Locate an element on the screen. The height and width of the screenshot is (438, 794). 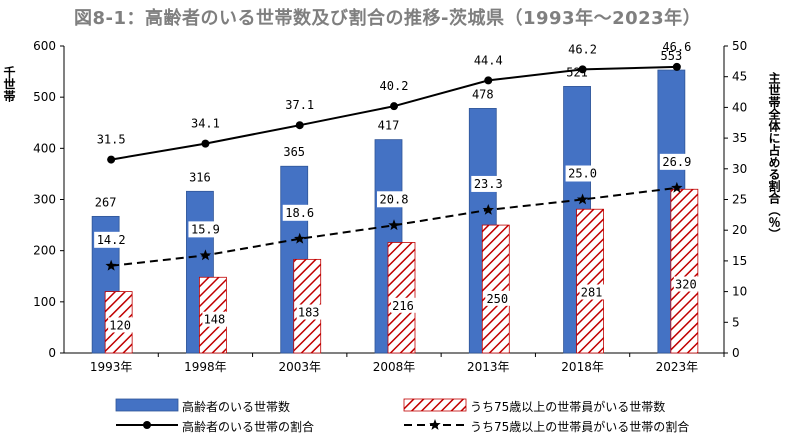
data-label-households-75: 320 is located at coordinates (686, 285).